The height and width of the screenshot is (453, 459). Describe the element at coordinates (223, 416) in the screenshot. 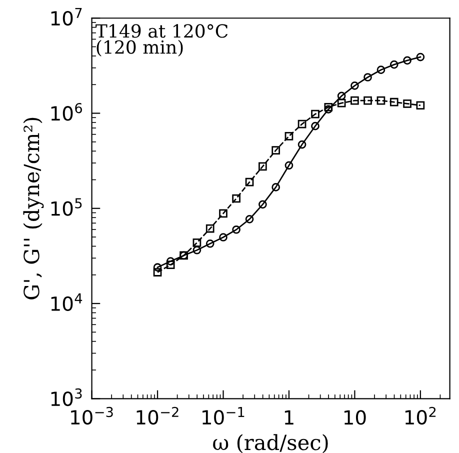

I see `x-tick-label: 10$^{−1}$` at that location.